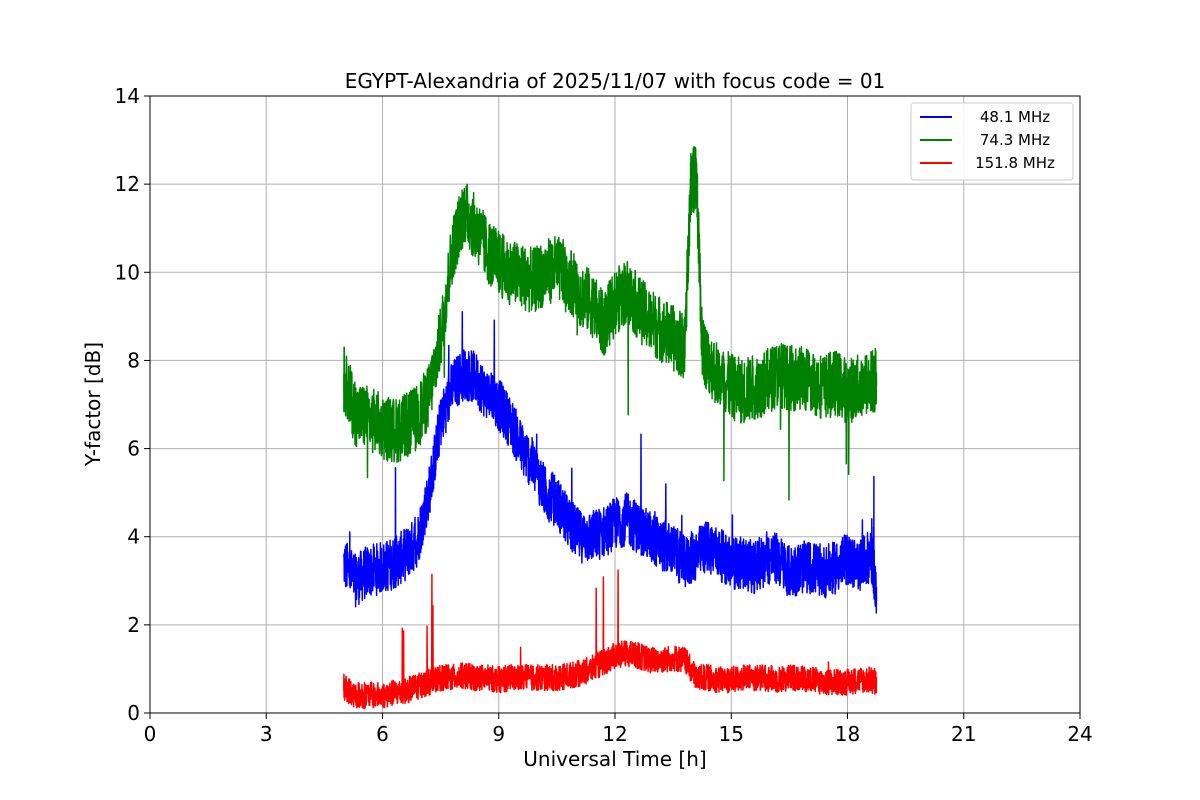 This screenshot has width=1200, height=800. What do you see at coordinates (133, 537) in the screenshot?
I see `y-tick-label: 4` at bounding box center [133, 537].